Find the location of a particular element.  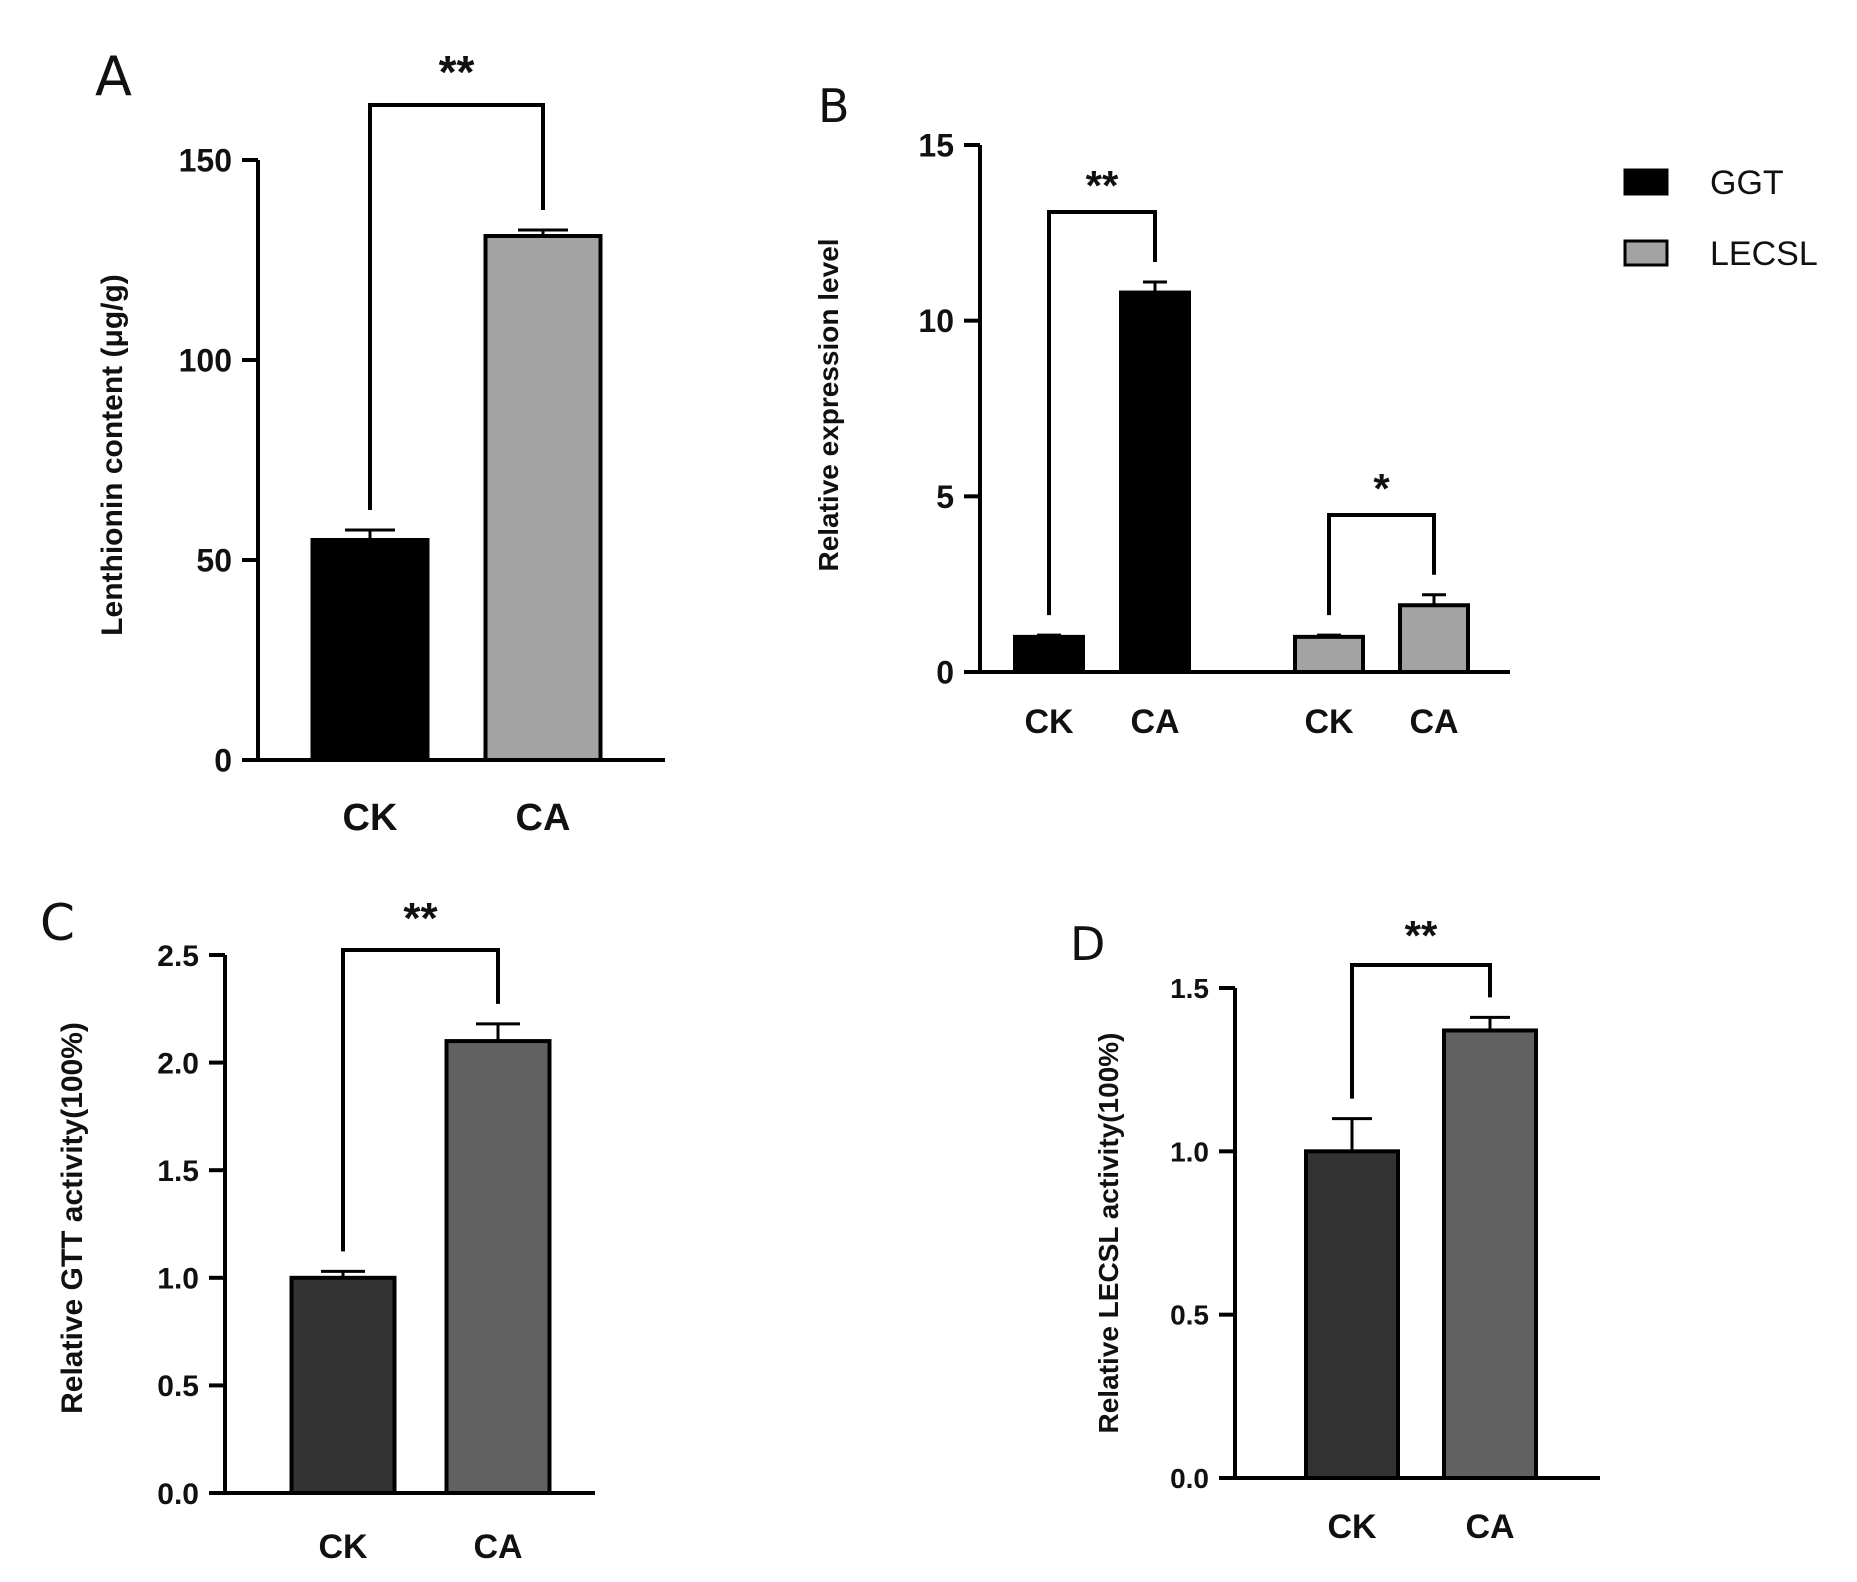

panel-a-letter: A is located at coordinates (113, 76).